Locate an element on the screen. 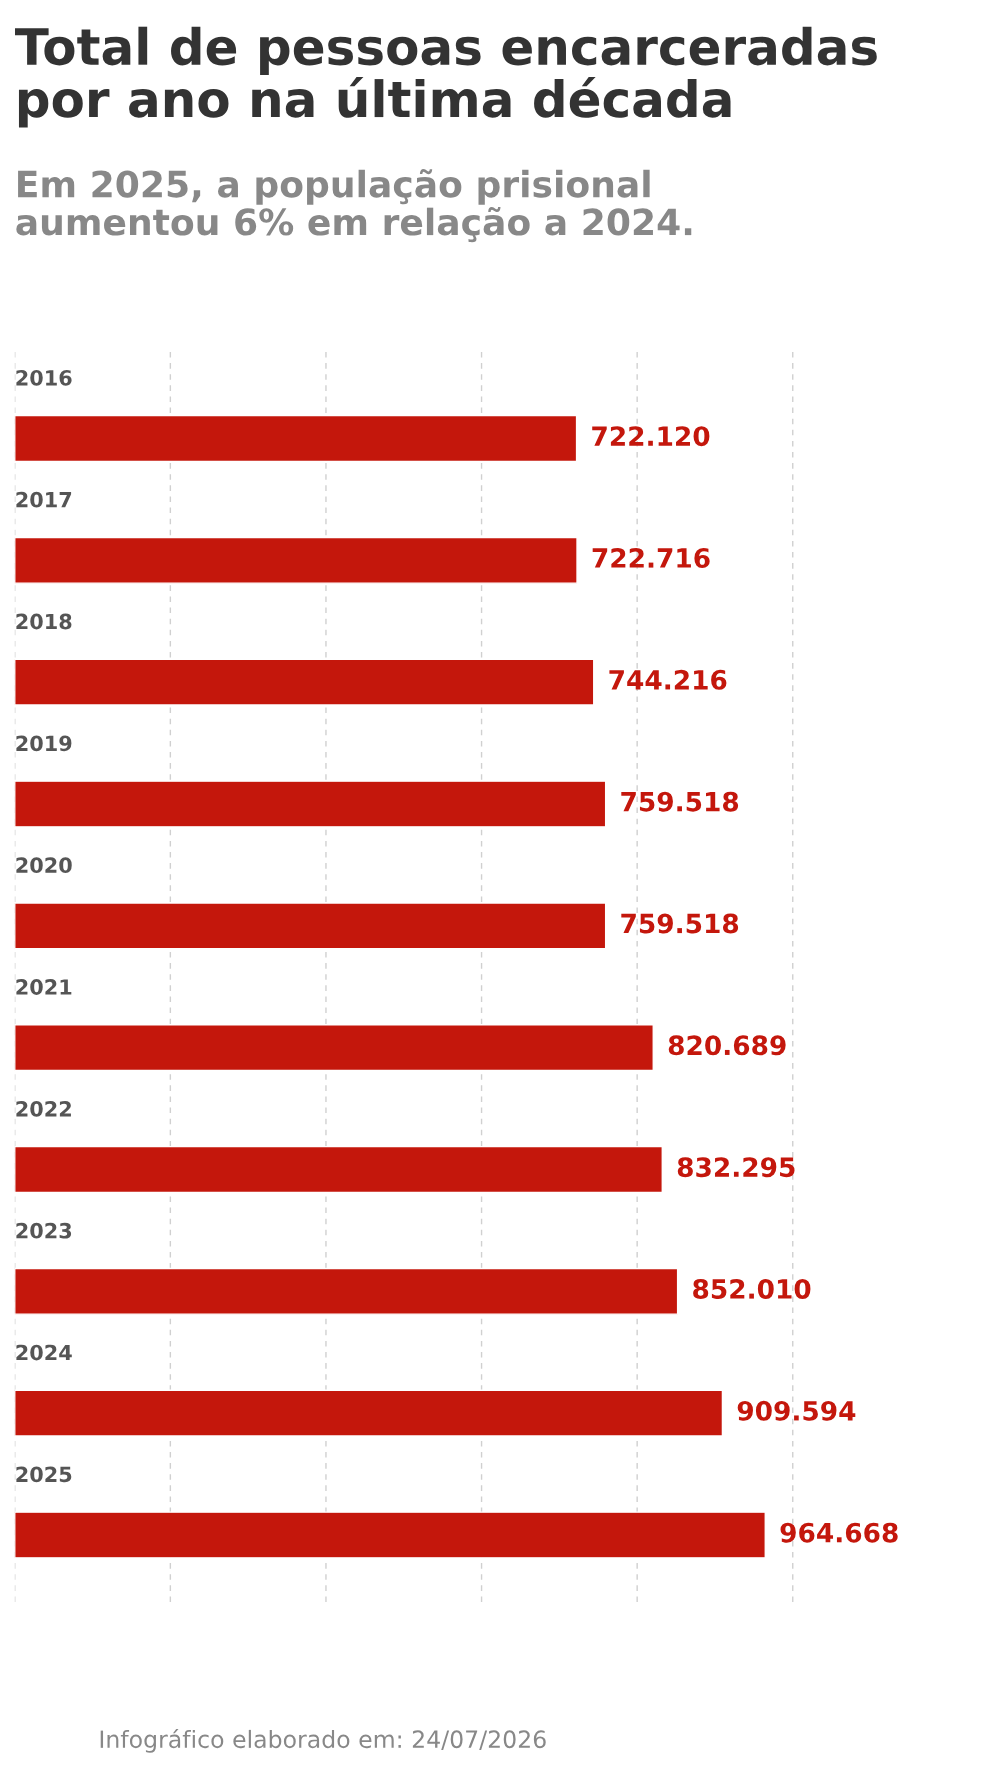  data-label: 852.010 is located at coordinates (752, 1289).